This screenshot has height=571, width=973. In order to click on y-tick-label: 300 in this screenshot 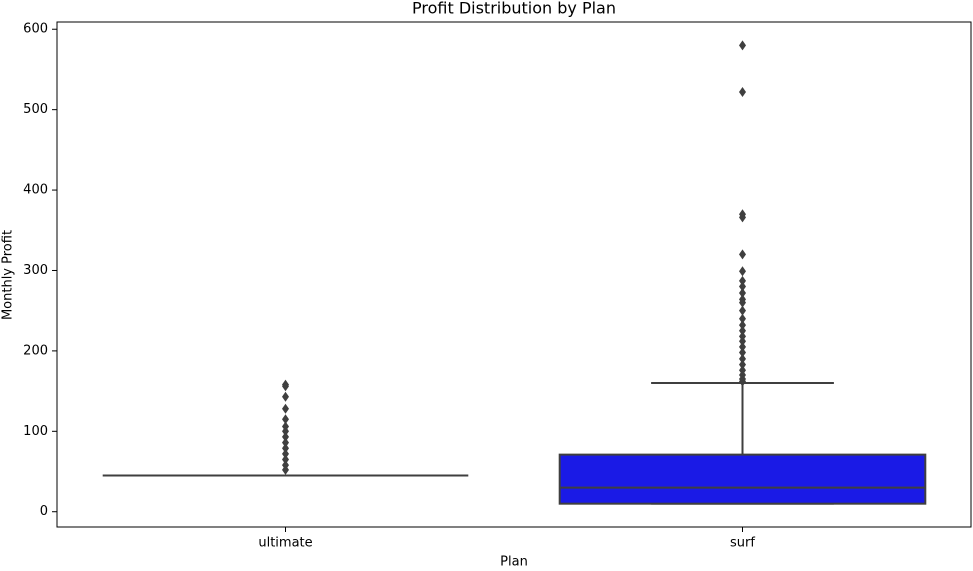, I will do `click(35, 270)`.